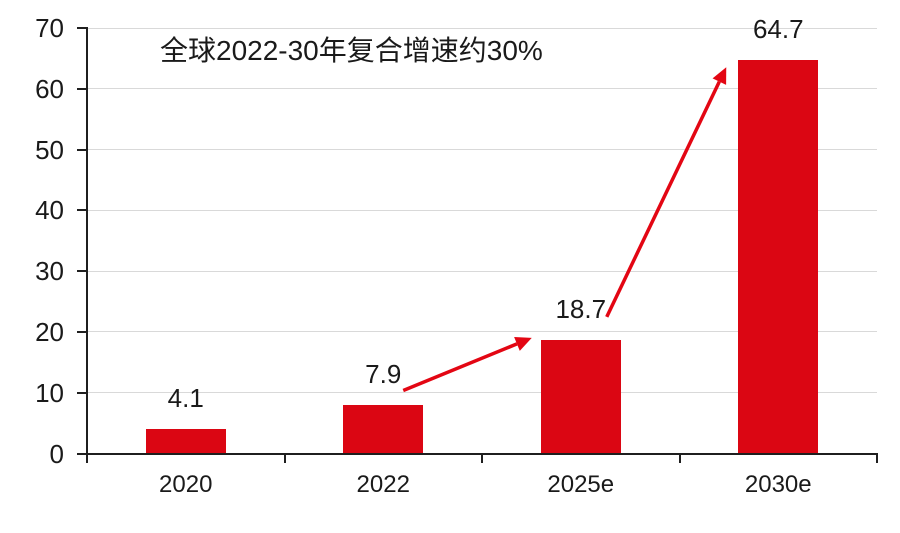  I want to click on y-tick-label: 20, so click(49, 331).